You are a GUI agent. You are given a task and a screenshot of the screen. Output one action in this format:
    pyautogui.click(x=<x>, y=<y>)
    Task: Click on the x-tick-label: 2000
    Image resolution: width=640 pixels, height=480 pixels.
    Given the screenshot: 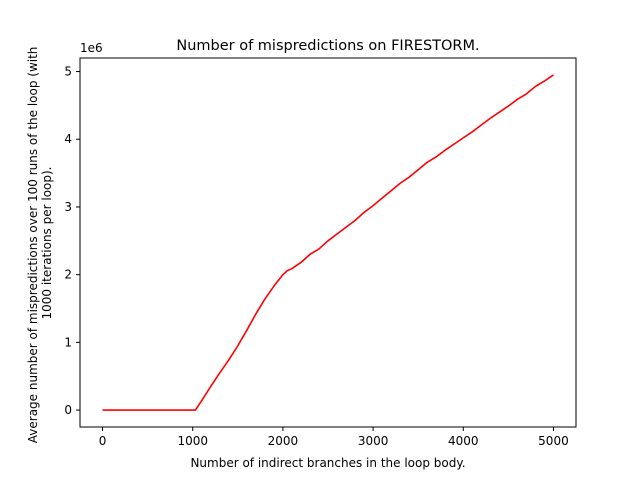 What is the action you would take?
    pyautogui.click(x=283, y=441)
    